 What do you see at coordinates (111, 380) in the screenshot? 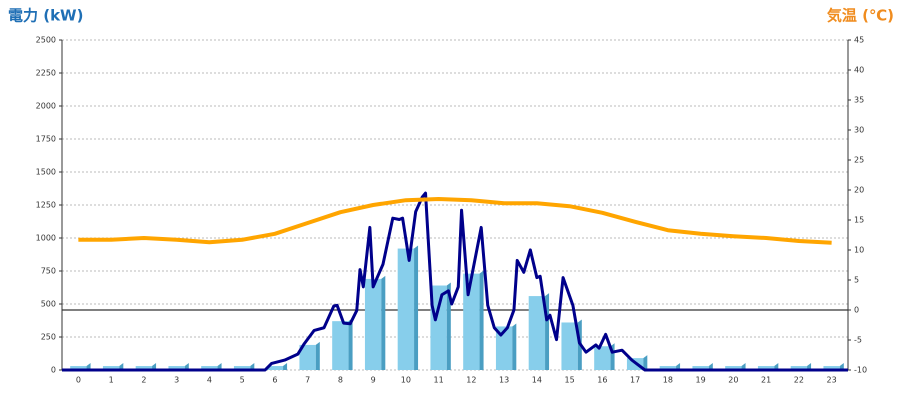
I see `x-tick-label: 1` at bounding box center [111, 380].